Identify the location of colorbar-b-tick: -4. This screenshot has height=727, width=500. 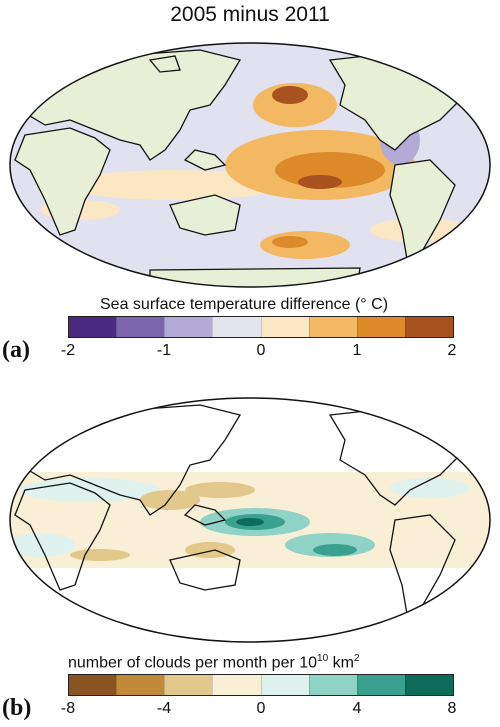
(164, 708).